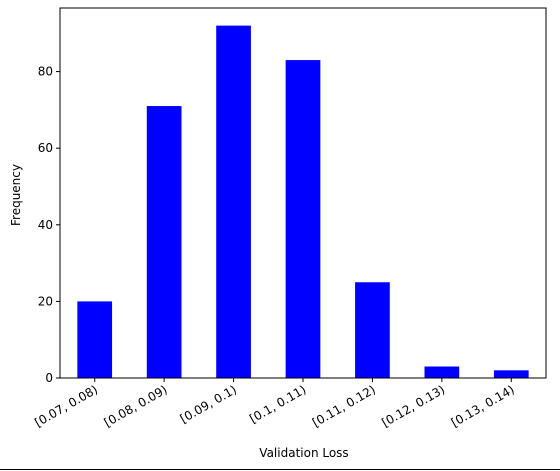 Image resolution: width=560 pixels, height=471 pixels. What do you see at coordinates (277, 404) in the screenshot?
I see `x-tick-label-3: [0.1, 0.11)` at bounding box center [277, 404].